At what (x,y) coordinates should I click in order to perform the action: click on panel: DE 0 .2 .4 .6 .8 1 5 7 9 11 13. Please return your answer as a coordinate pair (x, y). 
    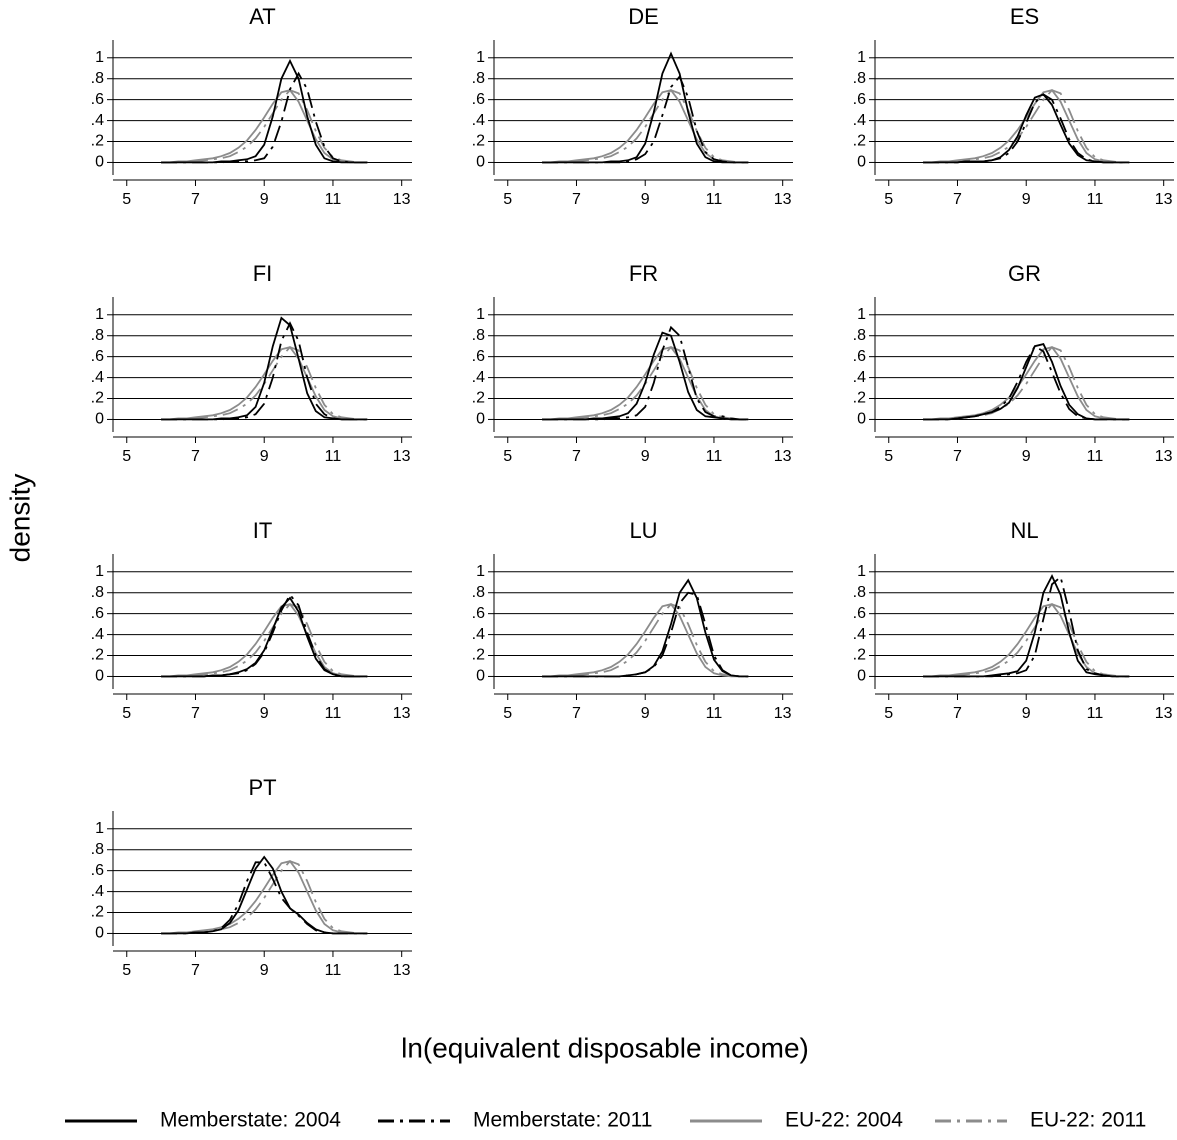
    Looking at the image, I should click on (632, 106).